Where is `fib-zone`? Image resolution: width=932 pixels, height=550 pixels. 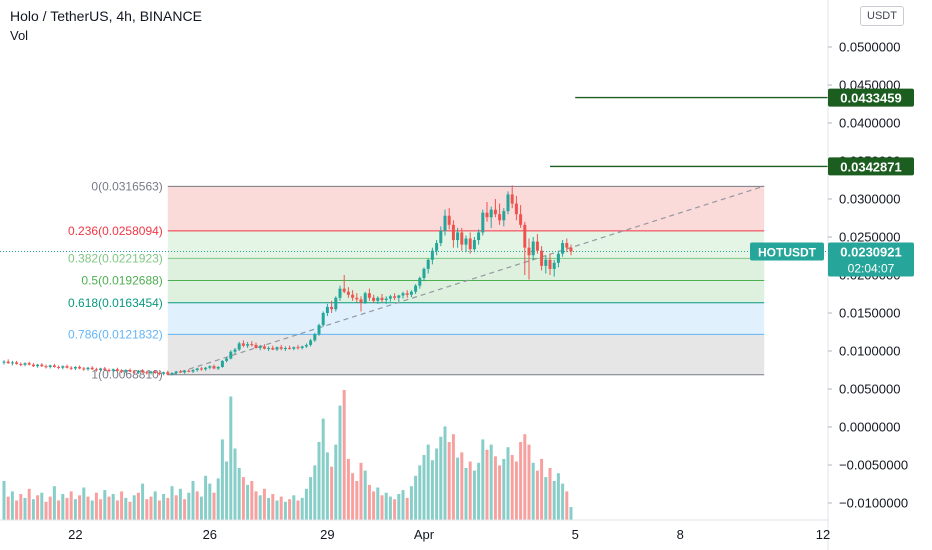
fib-zone is located at coordinates (466, 291).